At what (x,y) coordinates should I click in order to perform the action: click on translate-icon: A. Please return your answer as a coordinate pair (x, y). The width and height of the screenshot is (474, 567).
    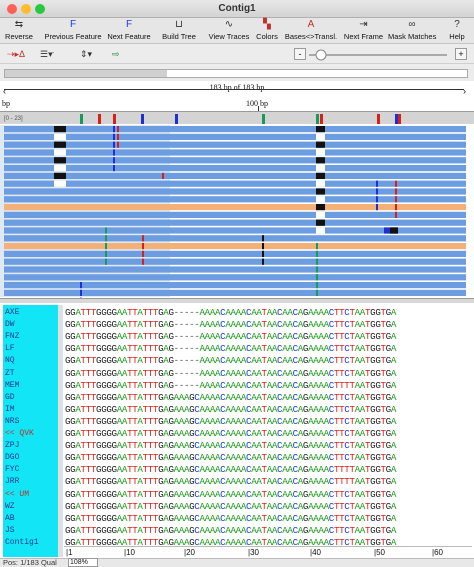
    Looking at the image, I should click on (311, 24).